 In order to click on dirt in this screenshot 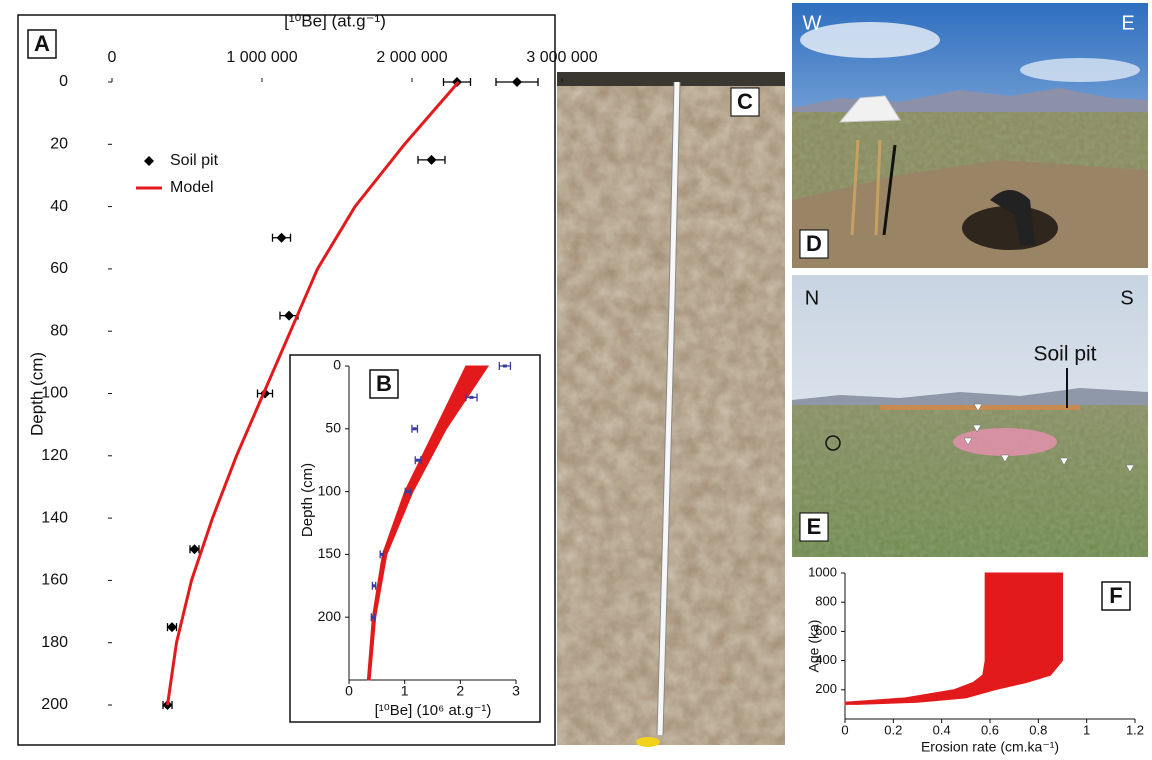, I will do `click(970, 214)`.